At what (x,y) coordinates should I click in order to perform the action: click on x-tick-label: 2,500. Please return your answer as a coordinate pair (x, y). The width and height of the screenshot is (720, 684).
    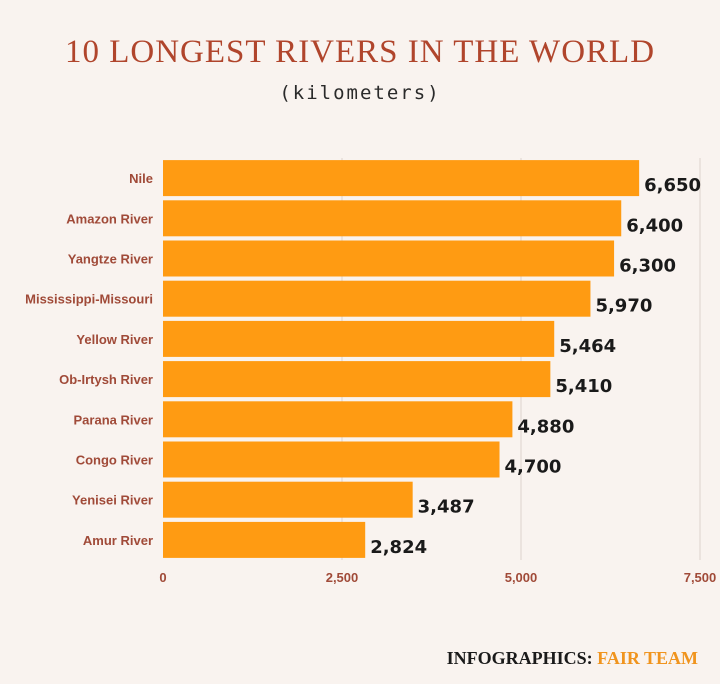
    Looking at the image, I should click on (342, 577).